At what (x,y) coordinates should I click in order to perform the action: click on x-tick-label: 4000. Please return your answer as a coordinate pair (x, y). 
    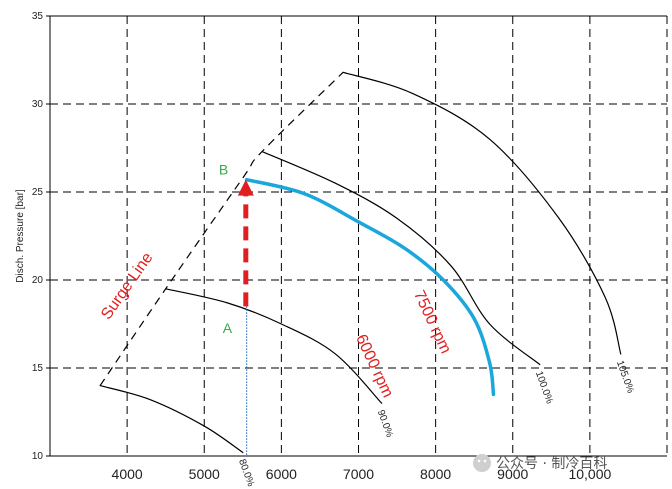
    Looking at the image, I should click on (127, 474).